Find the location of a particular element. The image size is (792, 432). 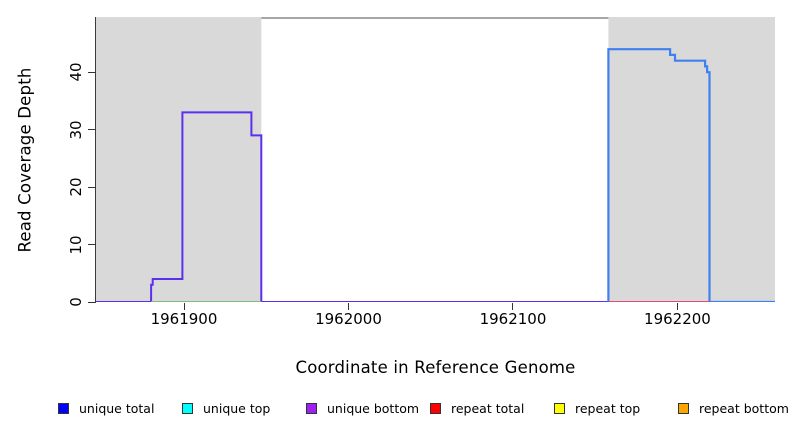

y-tick-label: 20 is located at coordinates (76, 187).